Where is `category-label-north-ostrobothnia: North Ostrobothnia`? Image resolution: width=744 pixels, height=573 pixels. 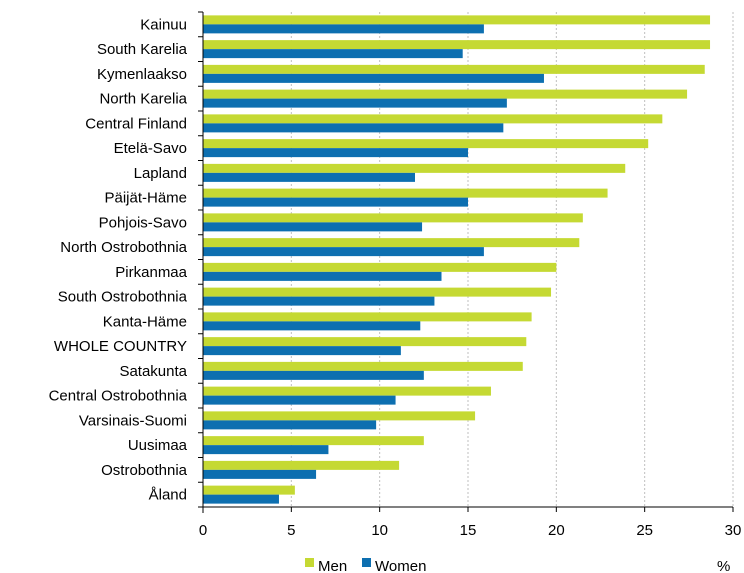
category-label-north-ostrobothnia: North Ostrobothnia is located at coordinates (123, 247).